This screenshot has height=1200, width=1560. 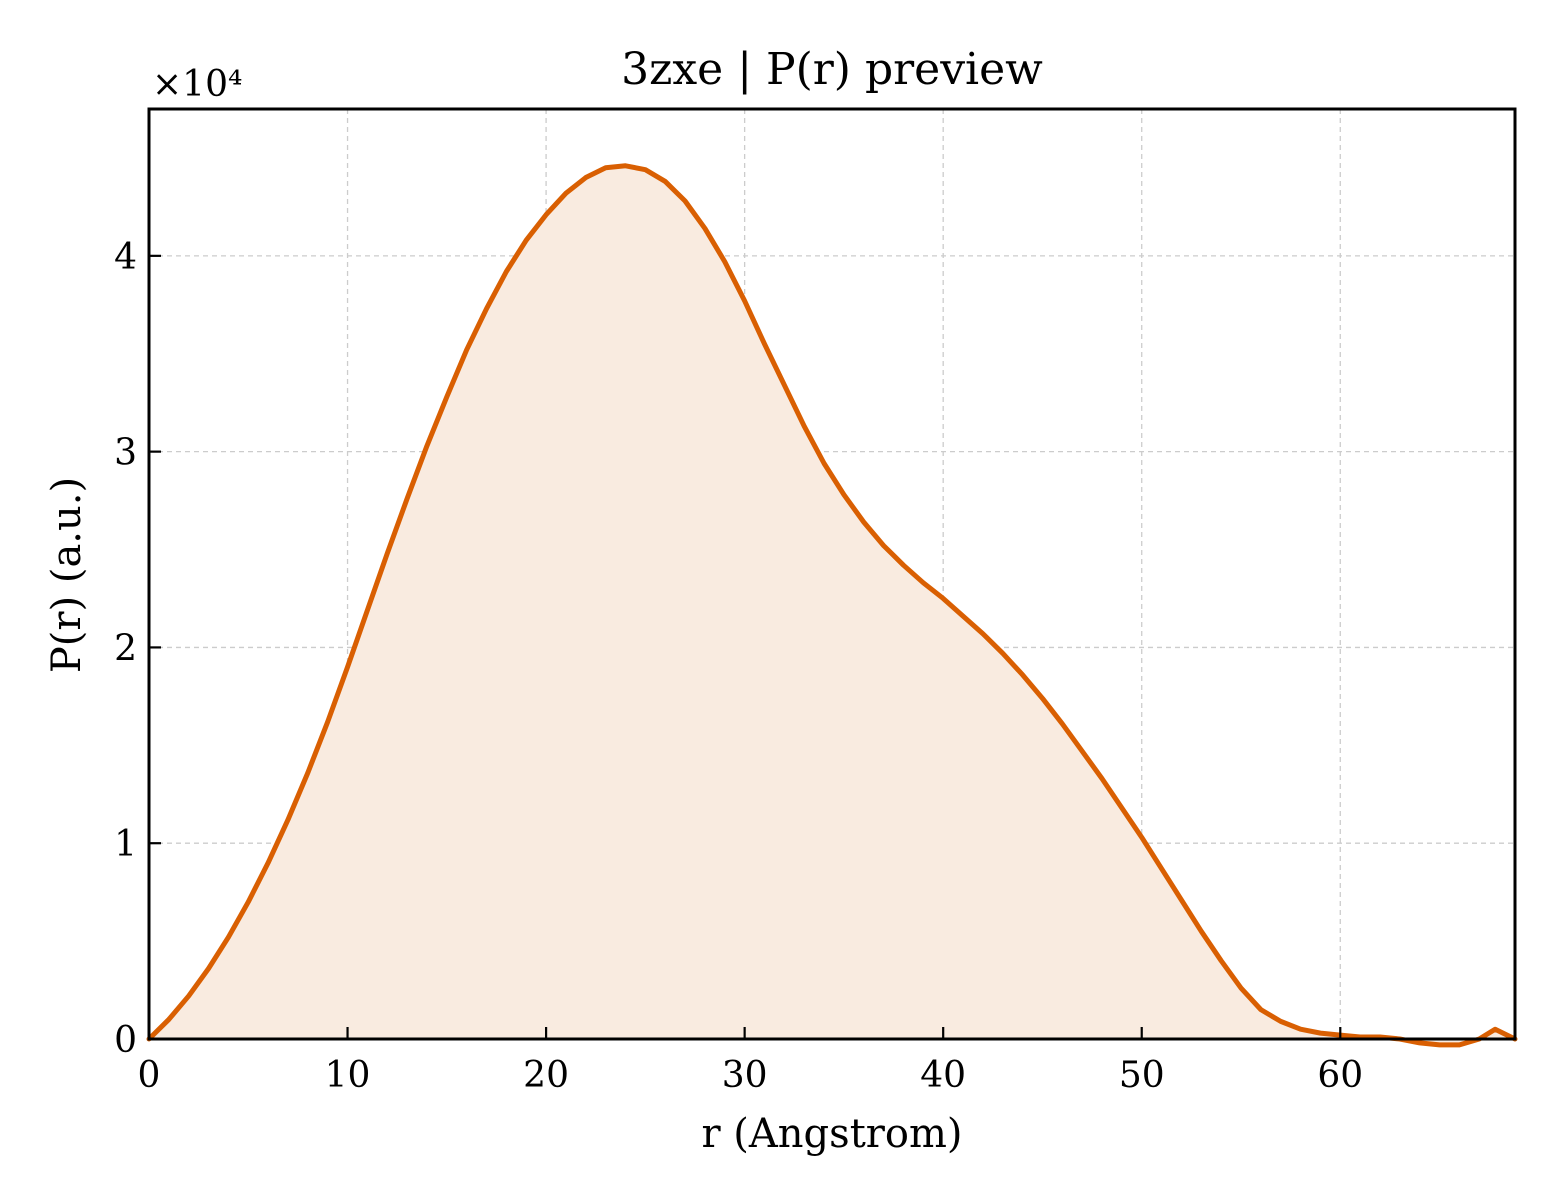 I want to click on y-tick-label: 1, so click(x=125, y=844).